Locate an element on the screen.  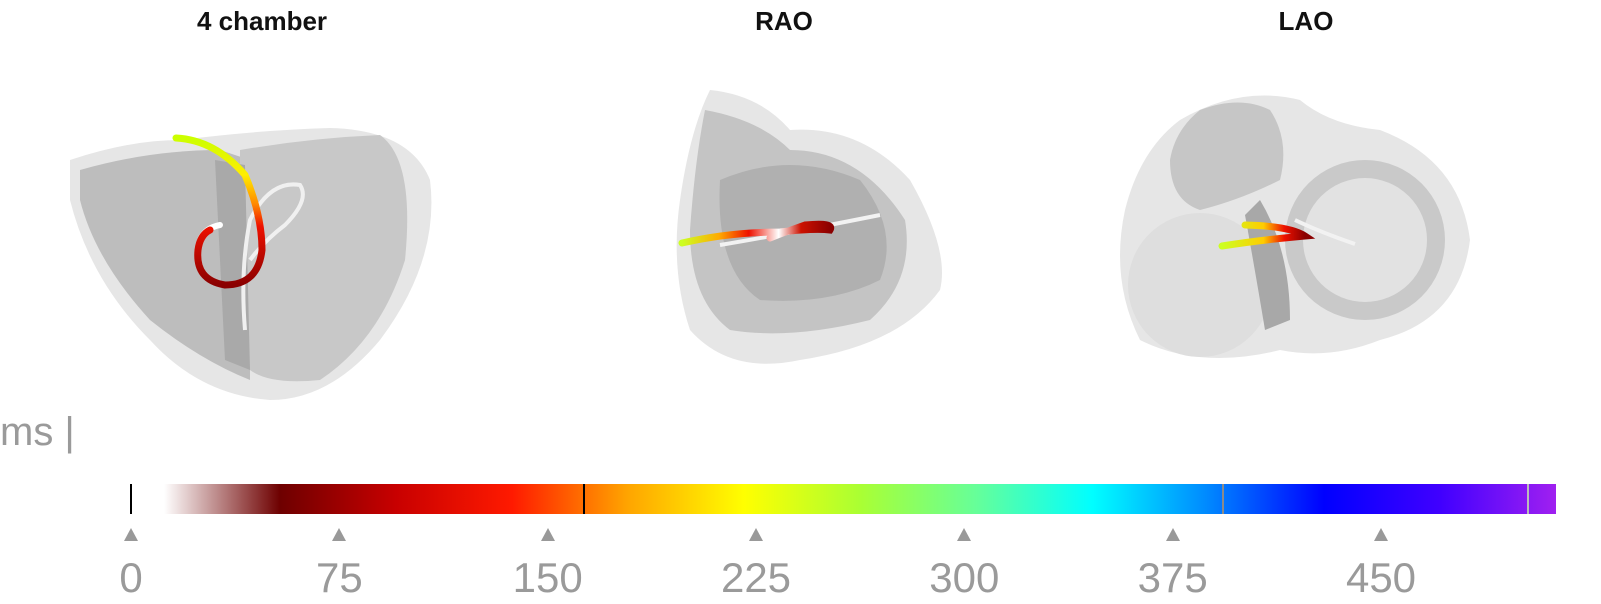
colorbar-tick-label: 150 is located at coordinates (547, 577).